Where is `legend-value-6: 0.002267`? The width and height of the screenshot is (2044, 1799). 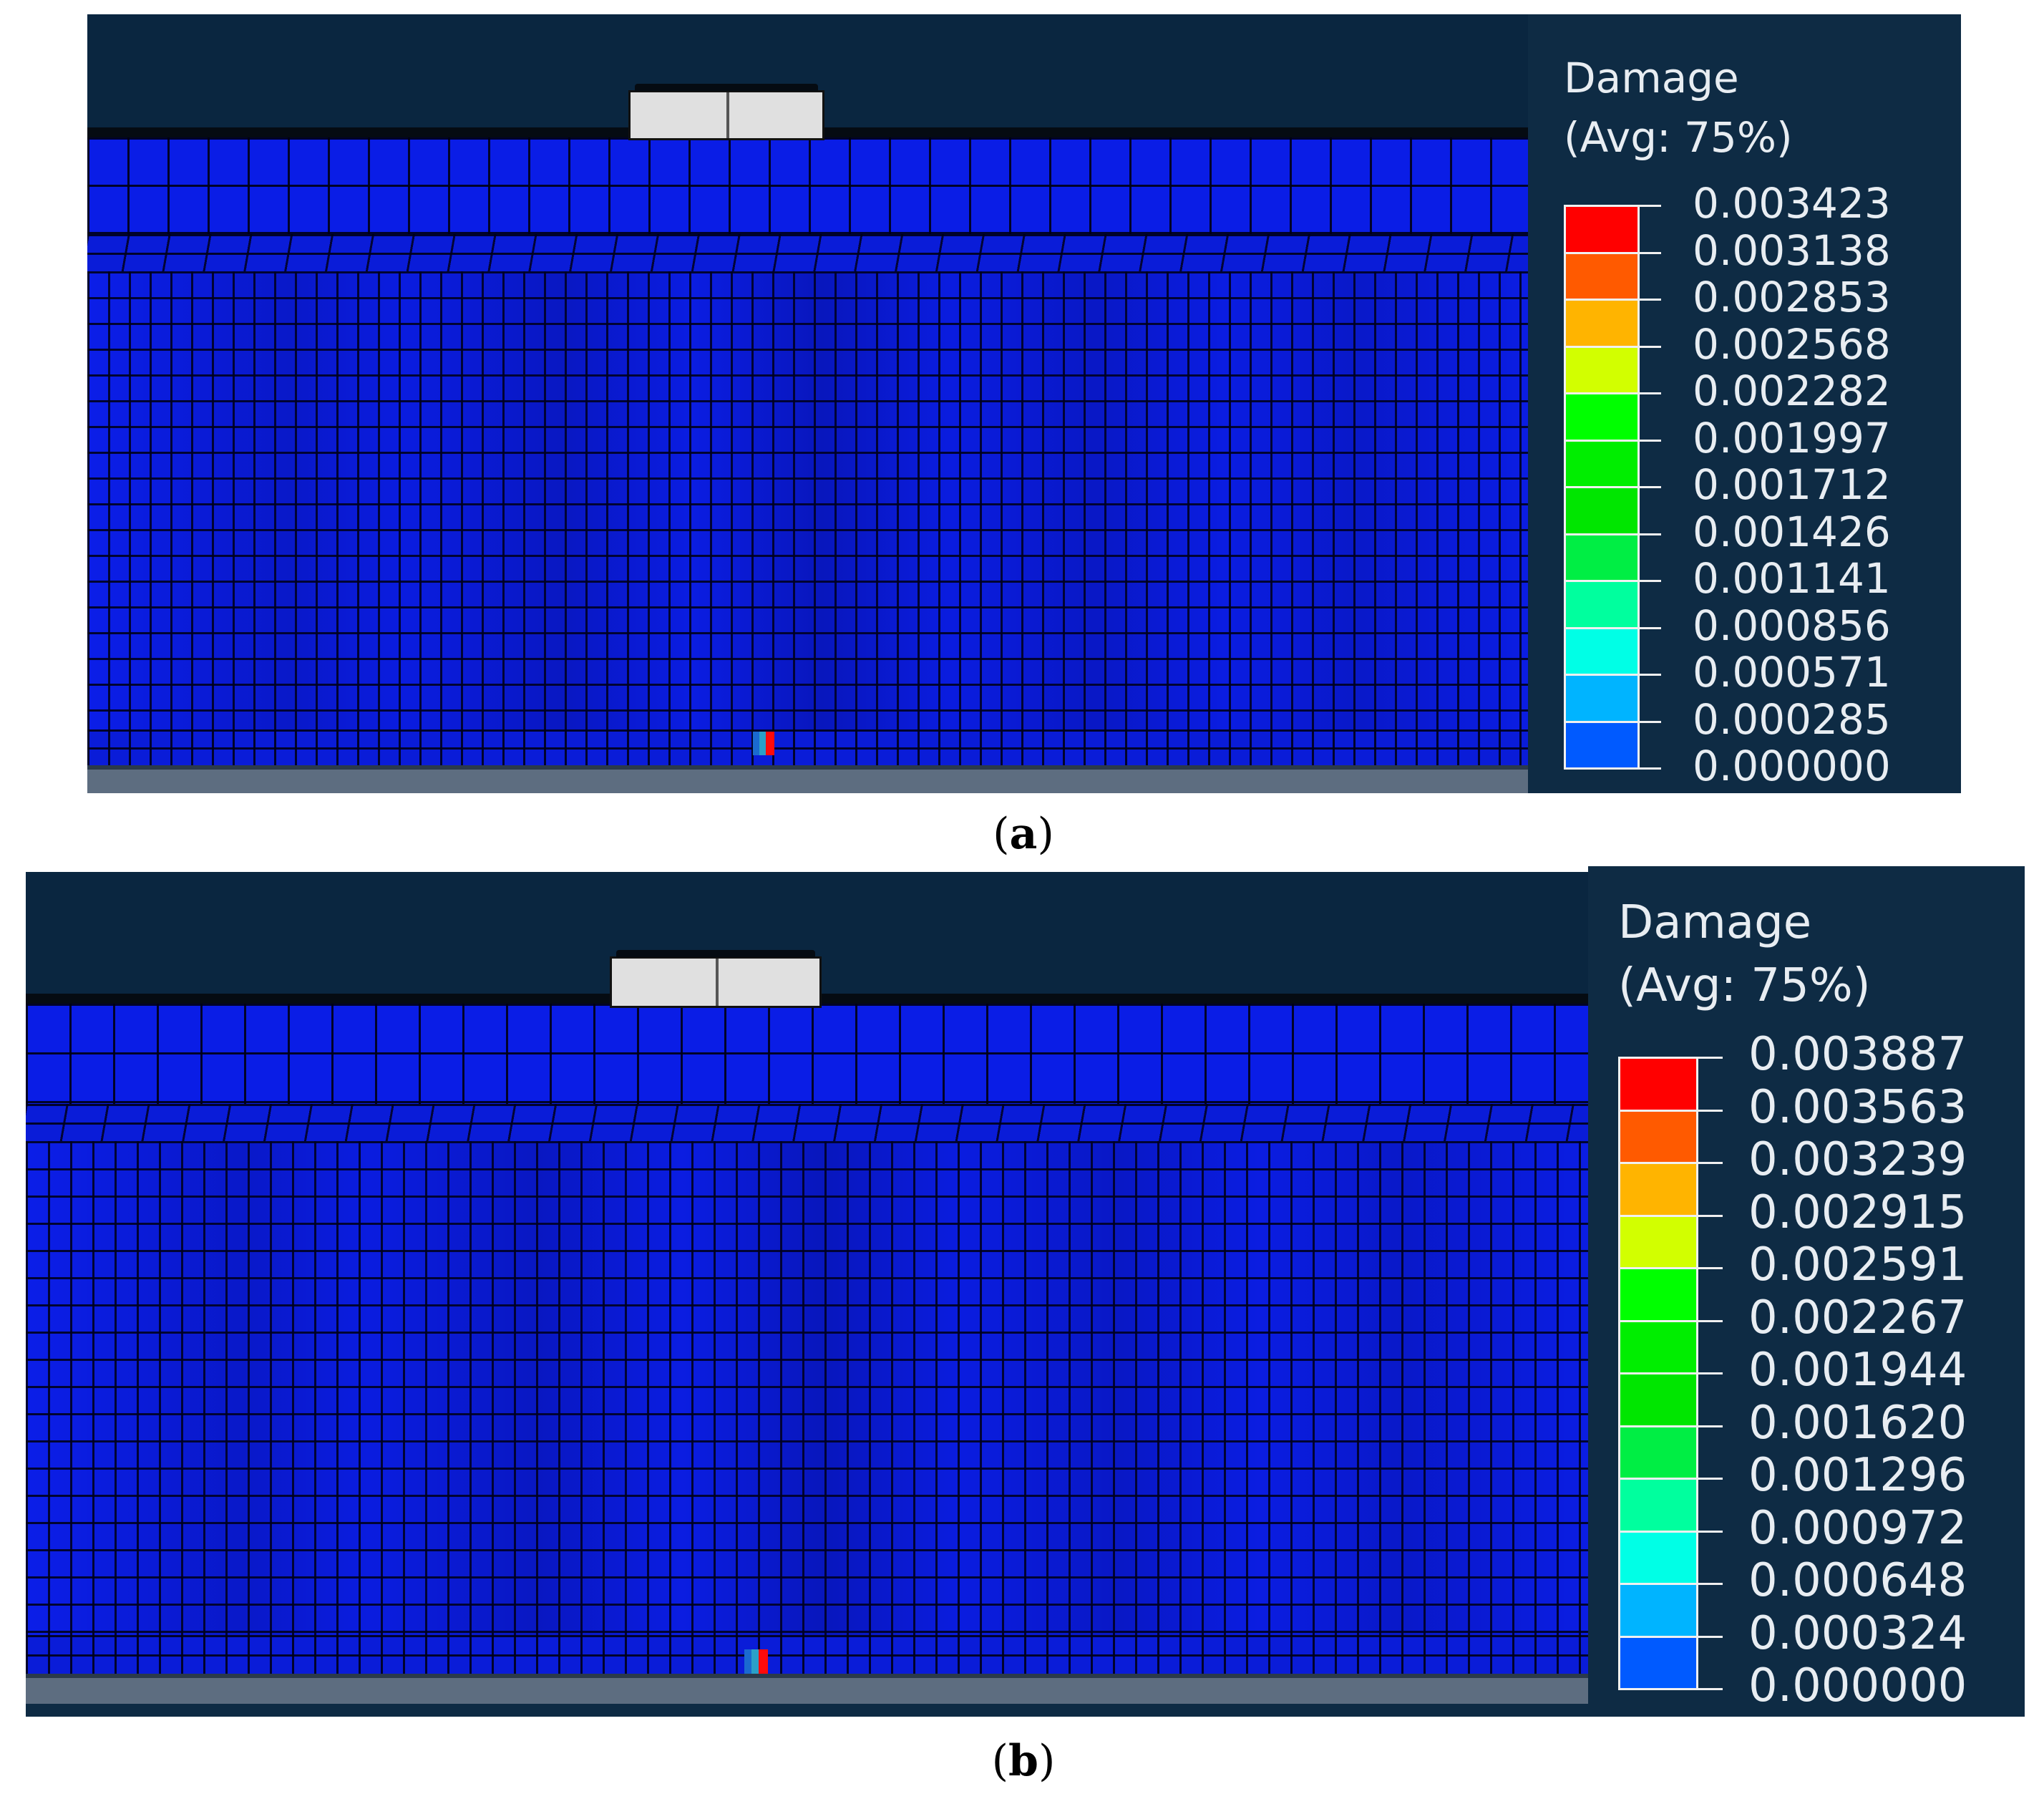
legend-value-6: 0.002267 is located at coordinates (1857, 1317).